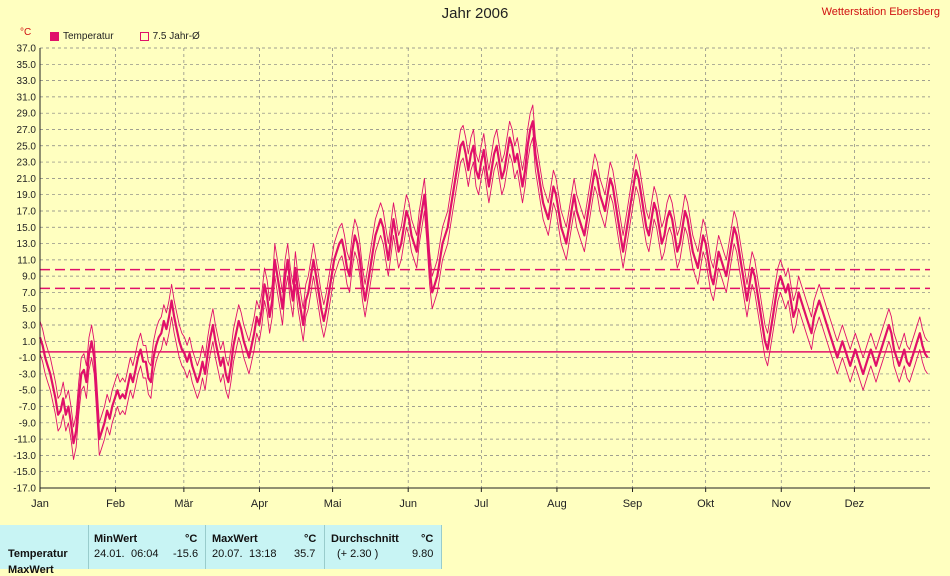 The image size is (950, 576). I want to click on x-tick-label: Mai, so click(333, 504).